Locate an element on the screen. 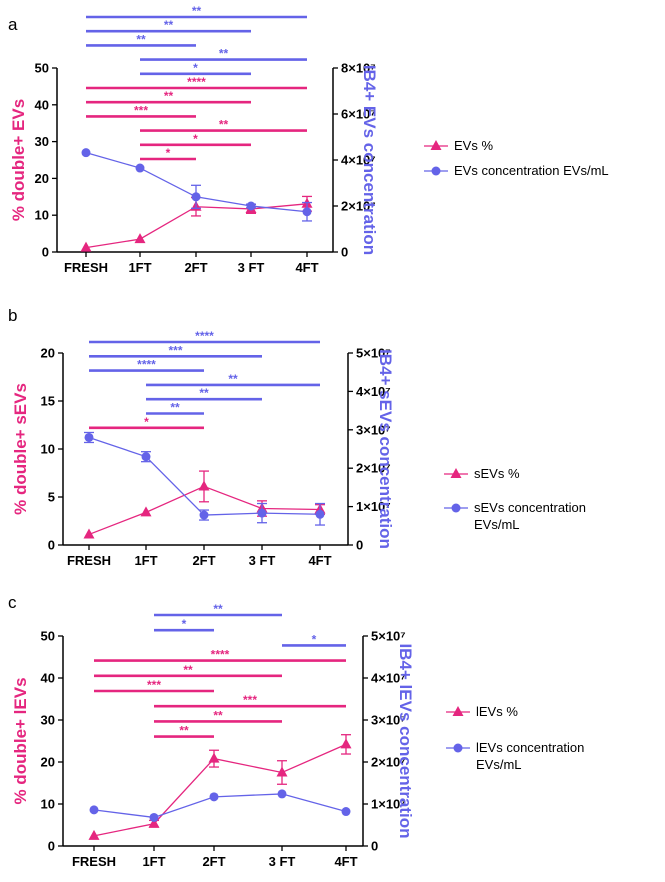 This screenshot has height=882, width=665. panel-letter: c is located at coordinates (12, 602).